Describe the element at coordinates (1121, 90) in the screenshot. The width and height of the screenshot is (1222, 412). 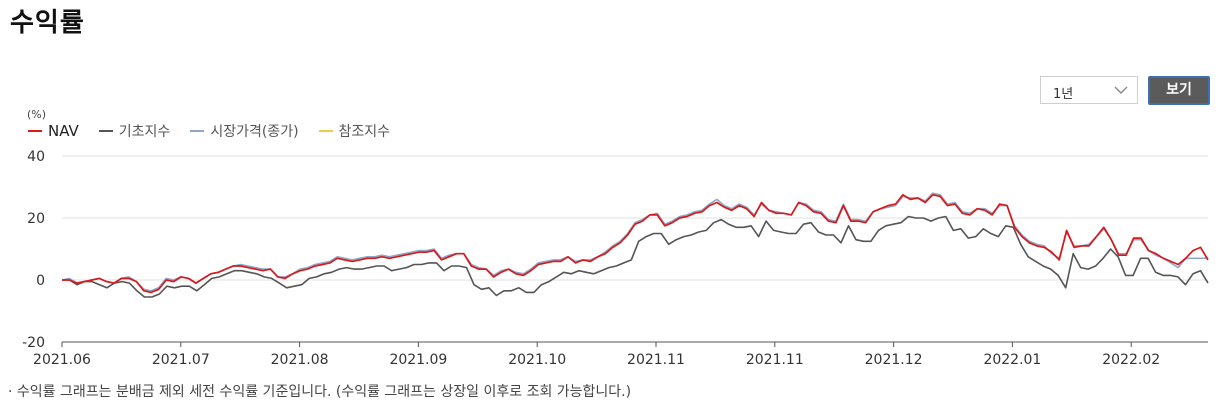
I see `chevron-down-icon` at that location.